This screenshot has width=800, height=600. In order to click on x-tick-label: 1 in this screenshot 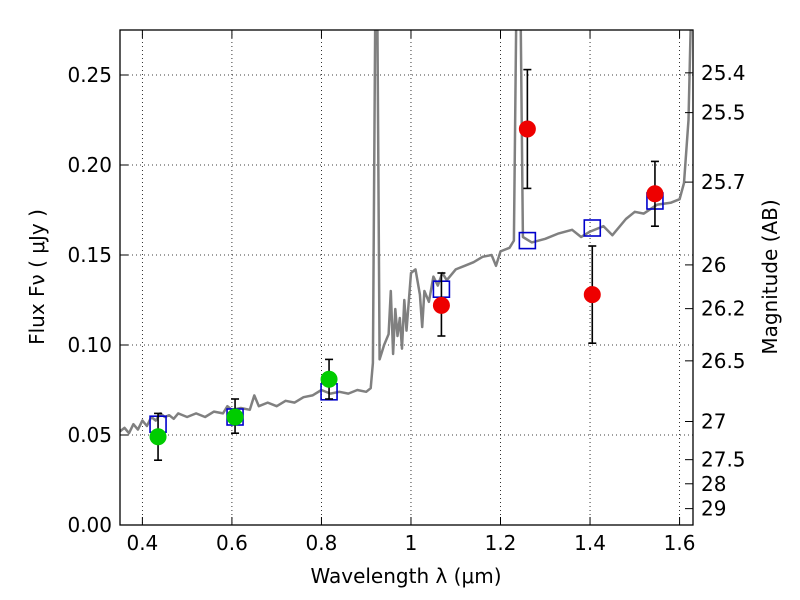, I will do `click(411, 543)`.